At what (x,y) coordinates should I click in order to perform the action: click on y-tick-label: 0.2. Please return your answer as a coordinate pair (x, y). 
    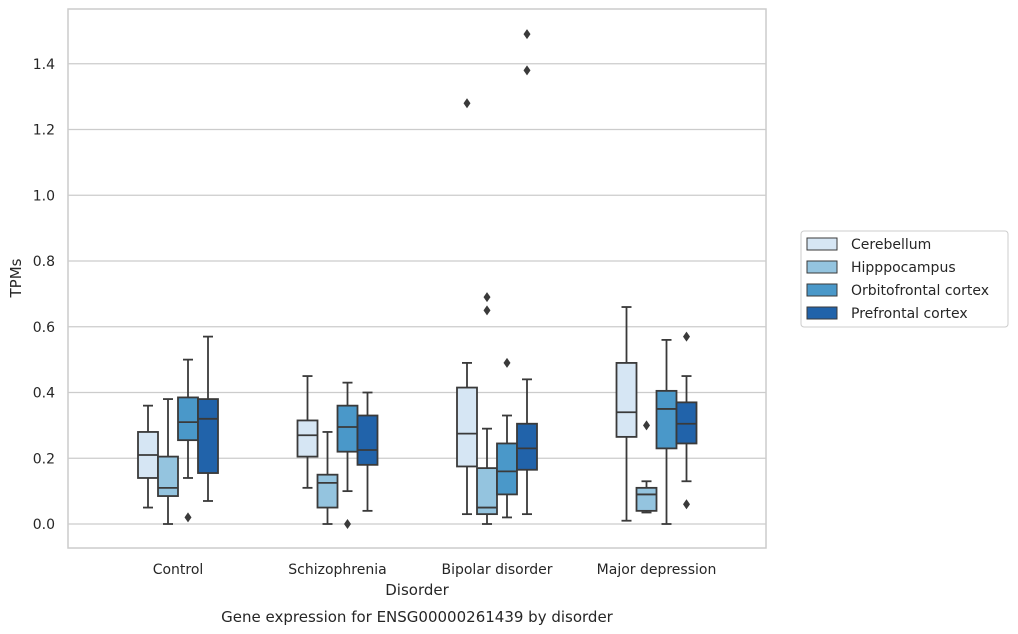
    Looking at the image, I should click on (44, 459).